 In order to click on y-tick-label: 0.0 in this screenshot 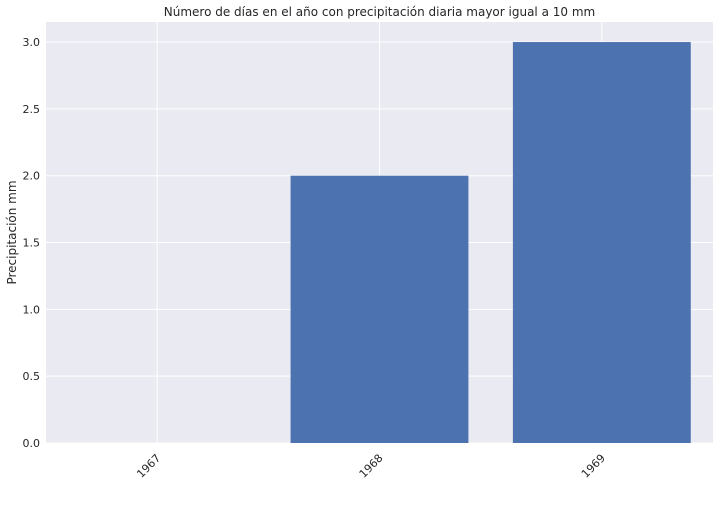, I will do `click(32, 443)`.